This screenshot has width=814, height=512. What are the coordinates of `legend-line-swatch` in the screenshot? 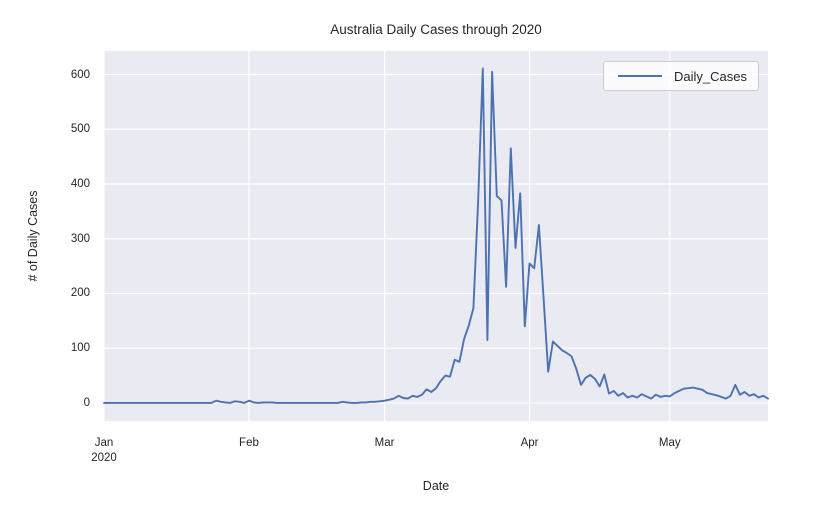 It's located at (640, 76).